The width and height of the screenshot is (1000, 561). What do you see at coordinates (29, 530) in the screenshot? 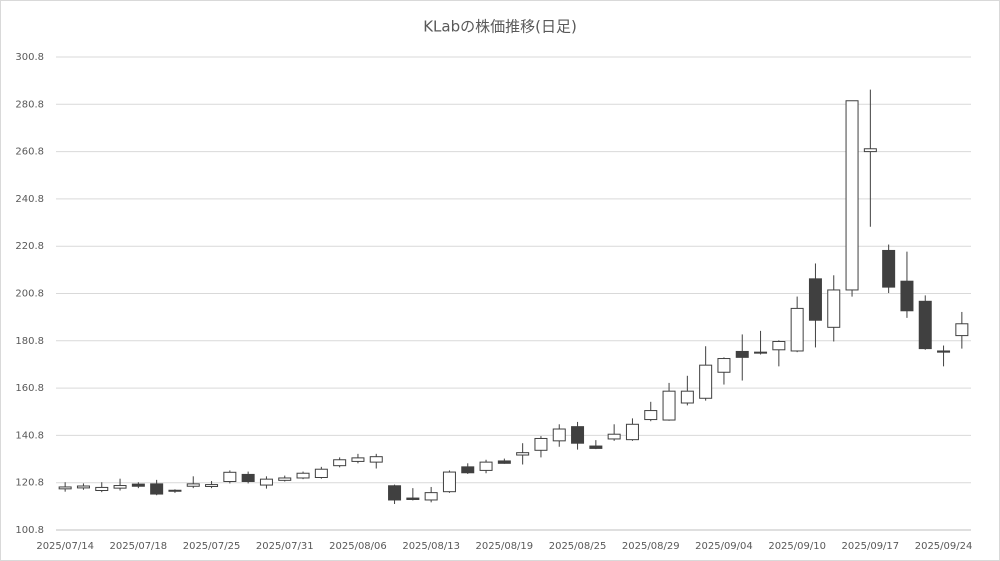
I see `y-tick-label: 100.8` at bounding box center [29, 530].